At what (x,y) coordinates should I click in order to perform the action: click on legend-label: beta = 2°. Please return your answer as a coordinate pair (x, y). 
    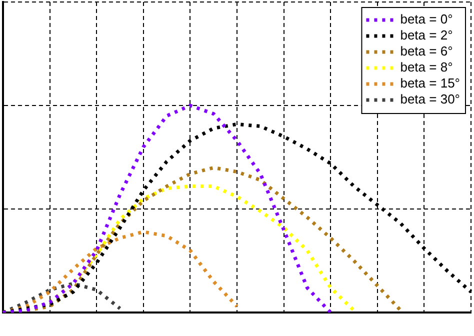
    Looking at the image, I should click on (426, 35).